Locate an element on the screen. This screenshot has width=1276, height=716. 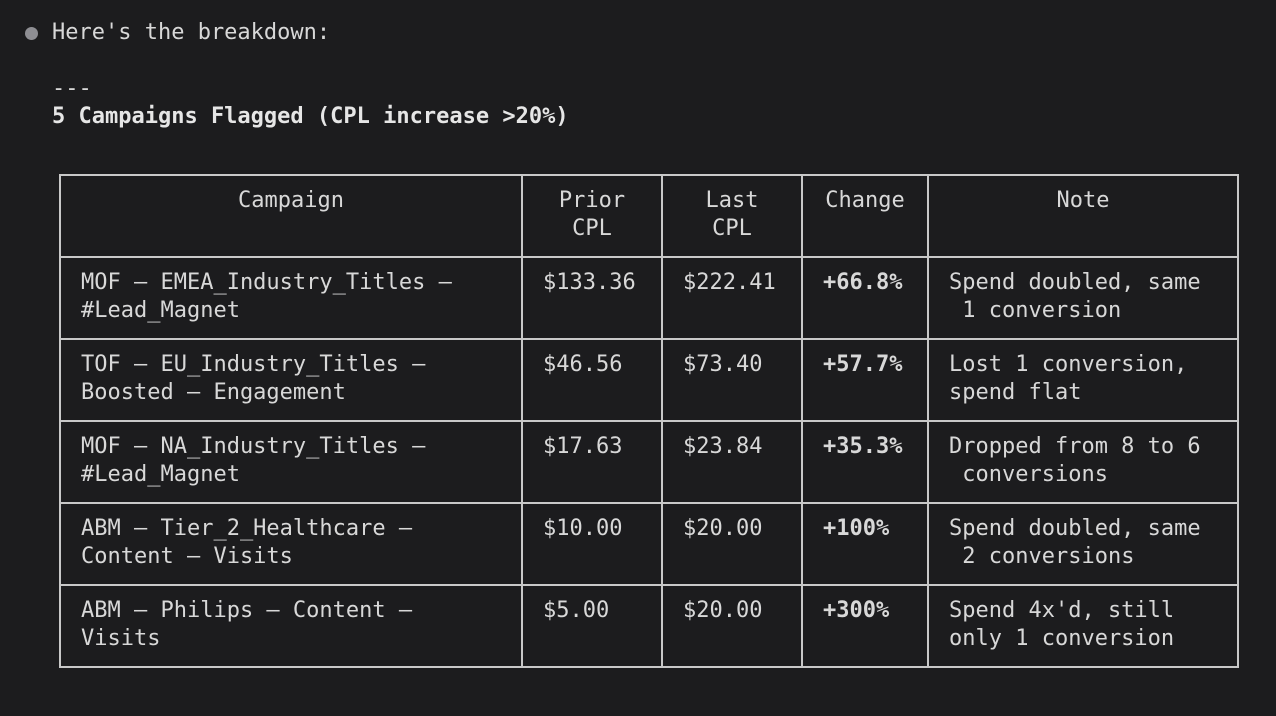
table-header-row: Campaign Prior CPL Last CPL Change Note is located at coordinates (649, 216).